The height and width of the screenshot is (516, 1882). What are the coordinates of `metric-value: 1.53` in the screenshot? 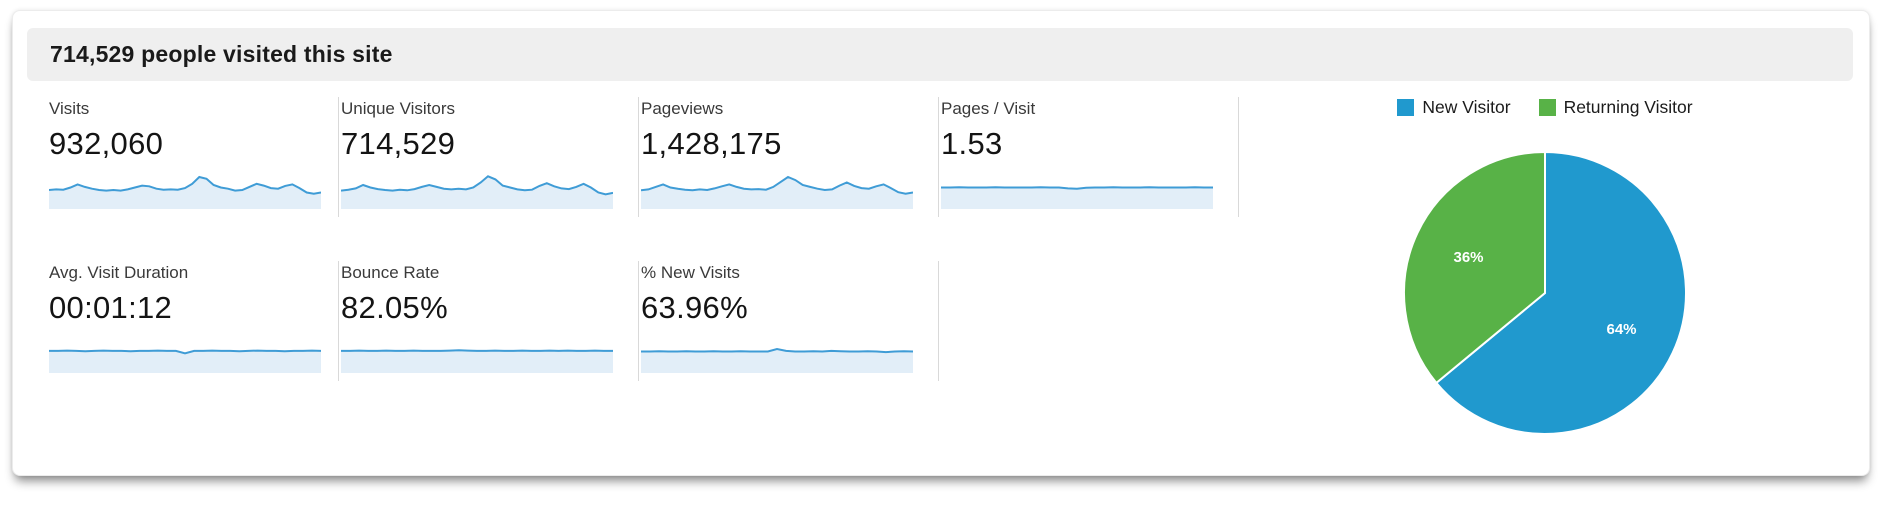 It's located at (972, 143).